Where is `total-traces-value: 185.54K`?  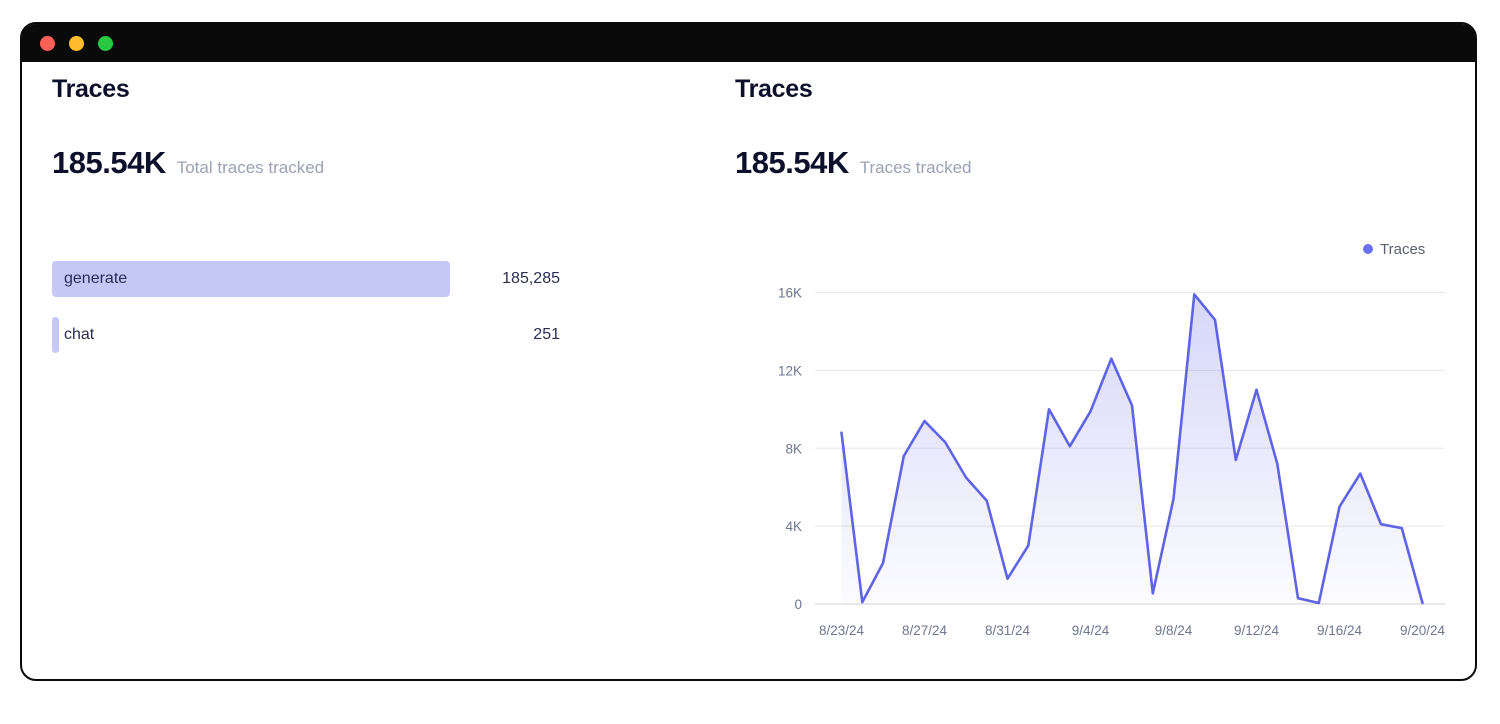 total-traces-value: 185.54K is located at coordinates (109, 162).